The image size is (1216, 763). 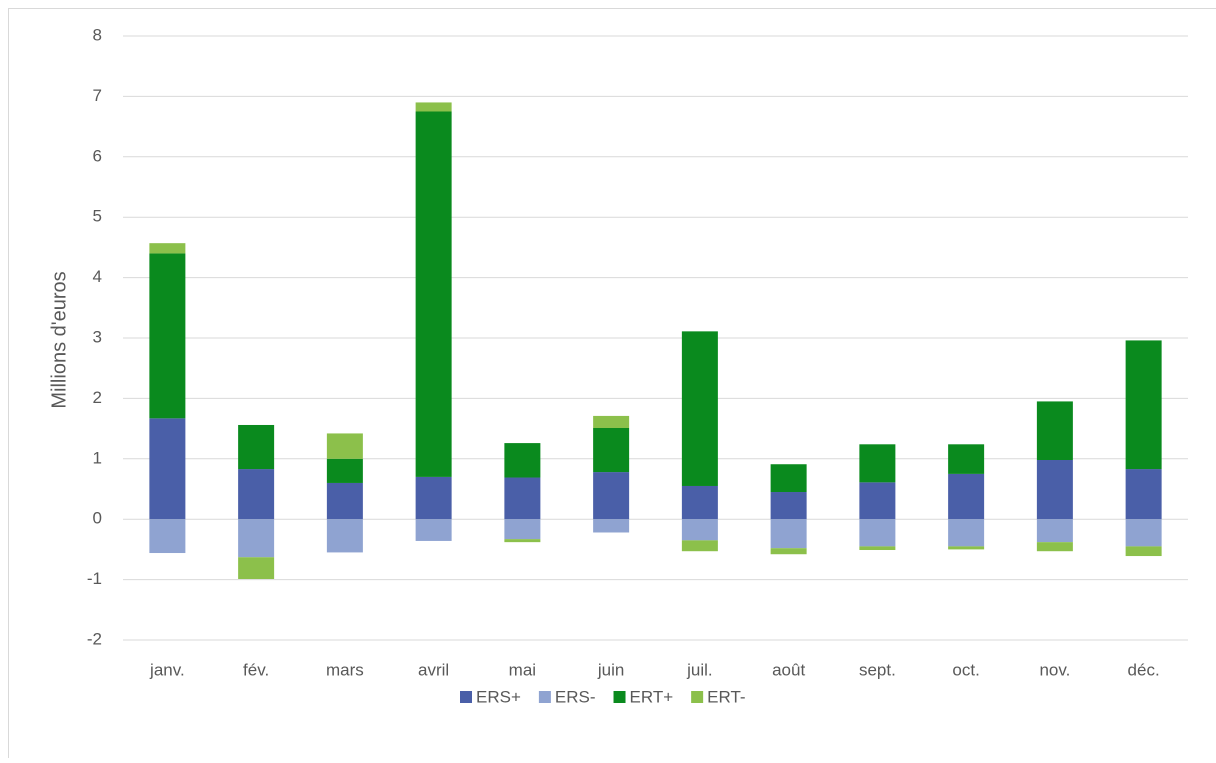 What do you see at coordinates (877, 669) in the screenshot?
I see `x-tick-label: sept.` at bounding box center [877, 669].